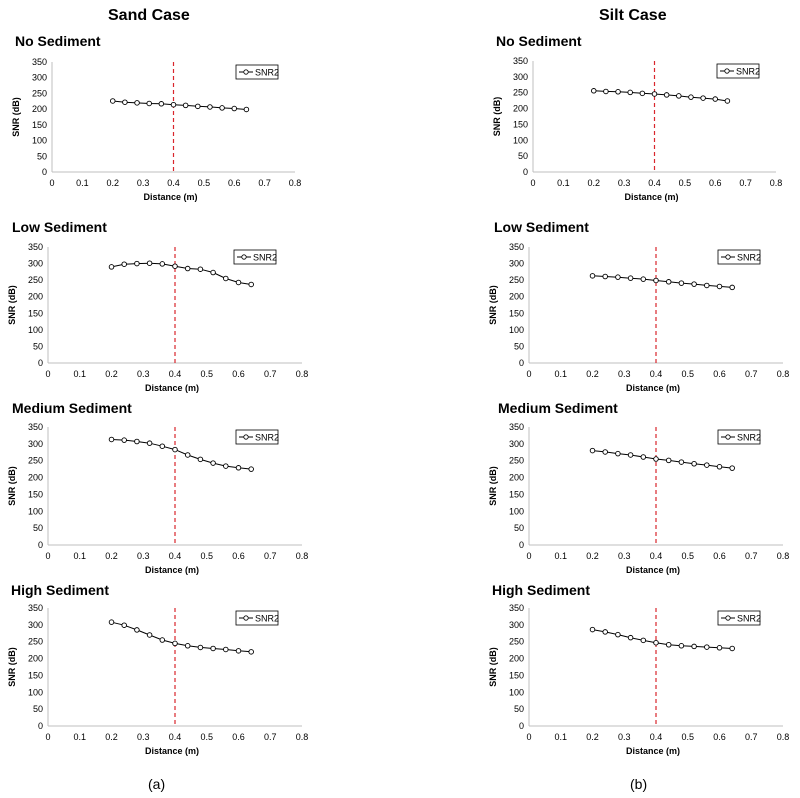 Image resolution: width=800 pixels, height=798 pixels. I want to click on panel-title-sand-low-sediment: Low Sediment, so click(59, 227).